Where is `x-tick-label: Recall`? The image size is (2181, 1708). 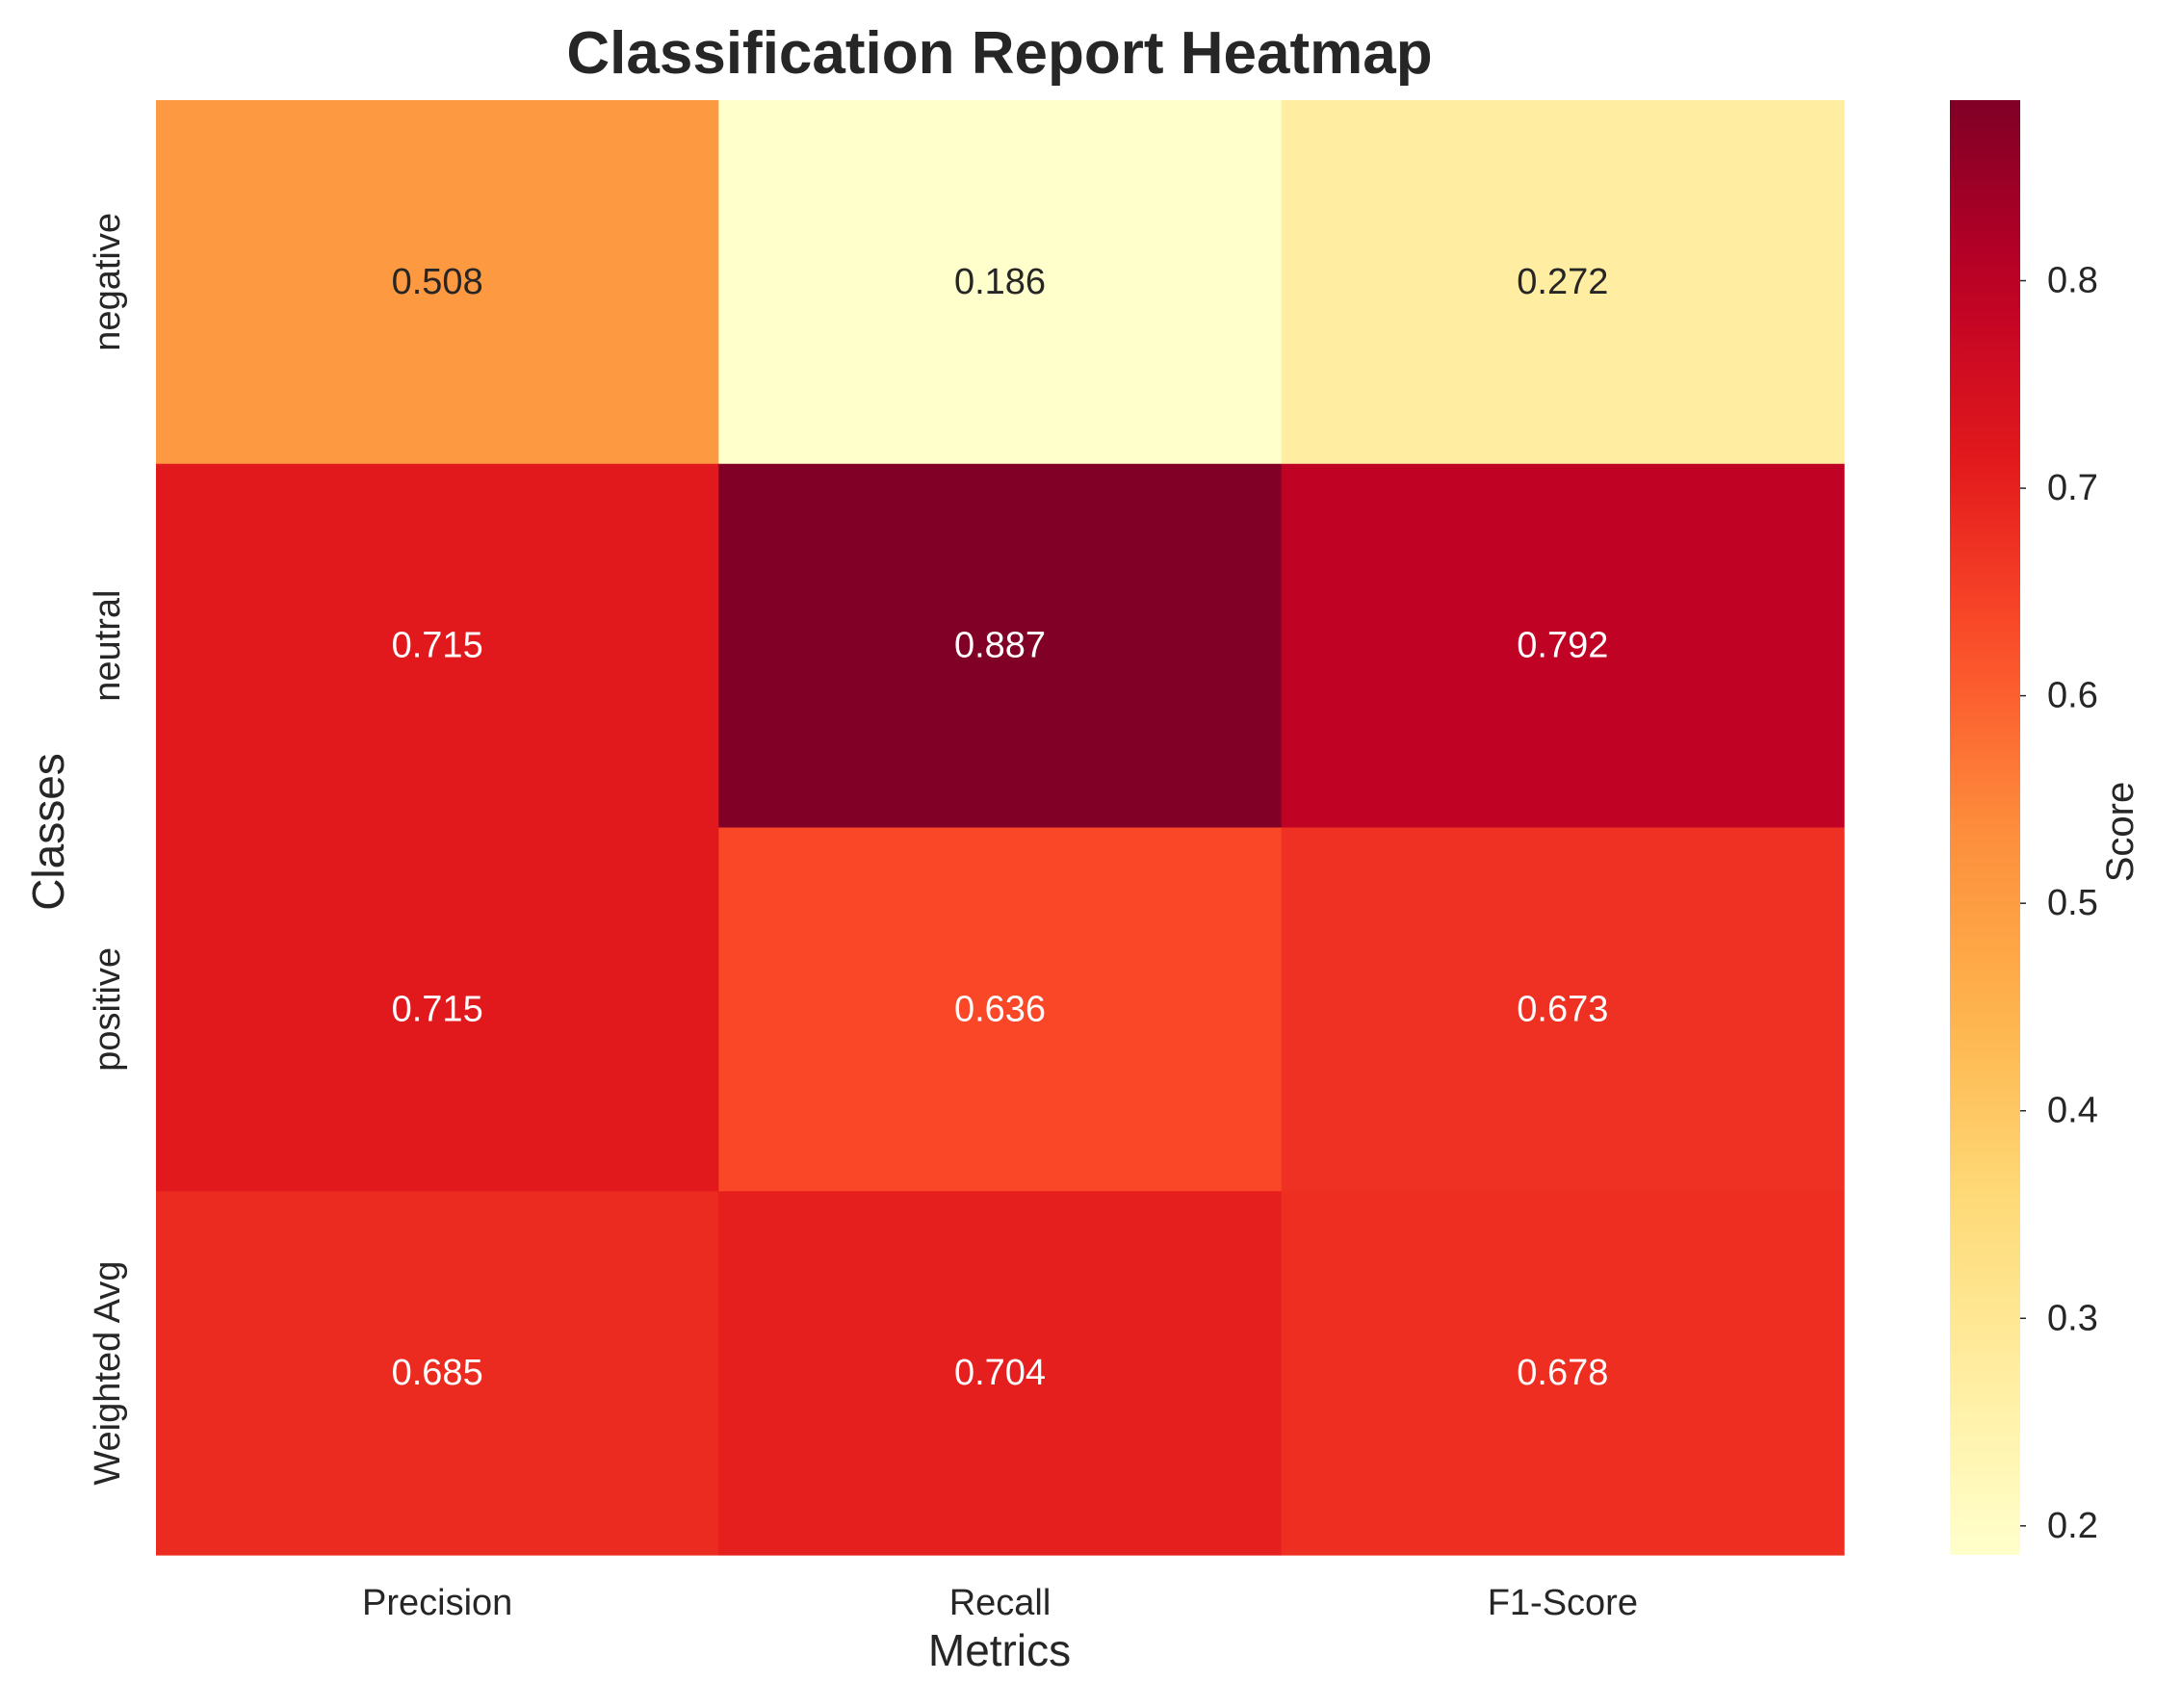
x-tick-label: Recall is located at coordinates (1000, 1603).